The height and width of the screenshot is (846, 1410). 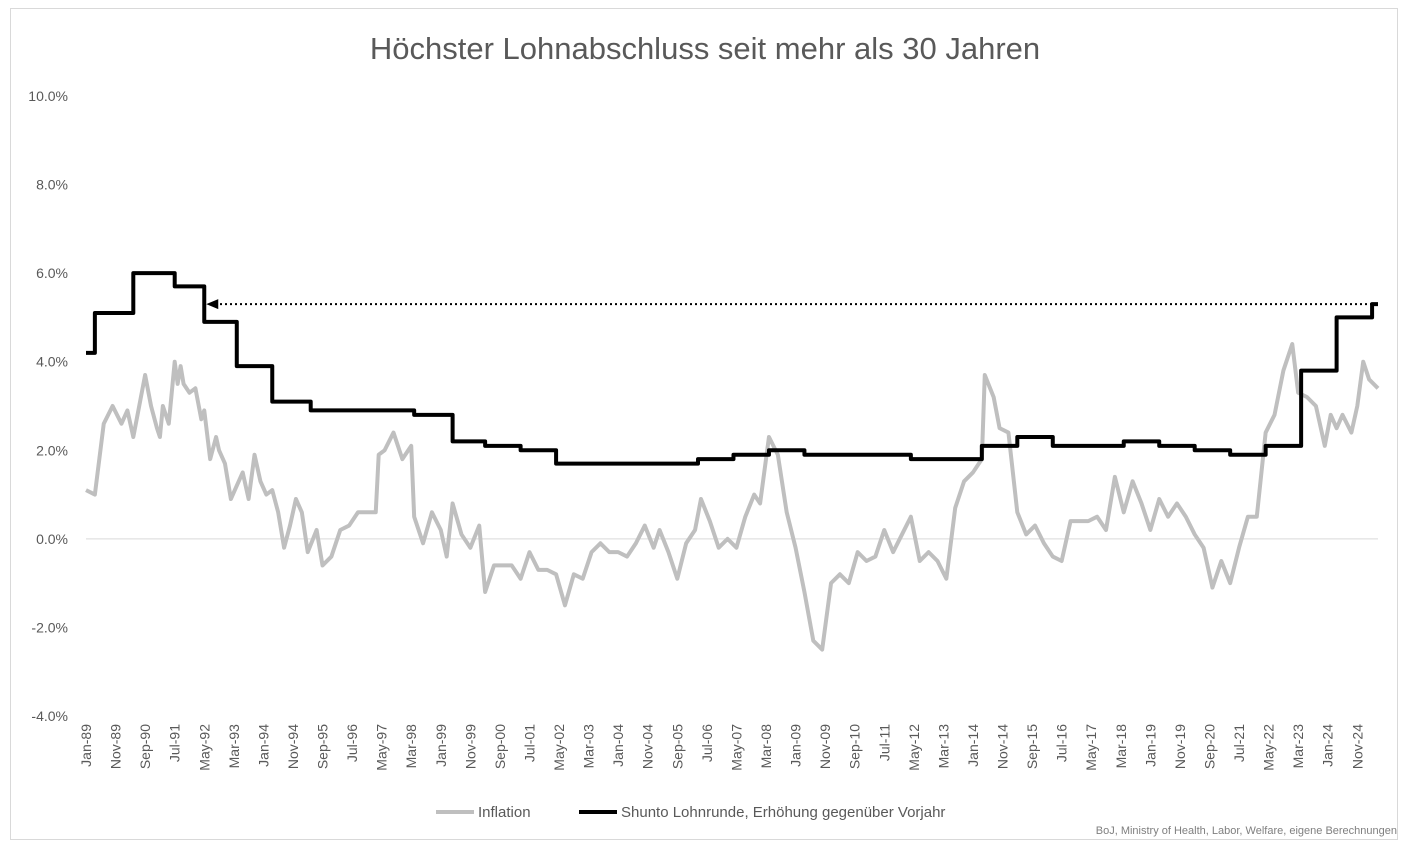 What do you see at coordinates (48, 406) in the screenshot?
I see `y-axis: -4.0% -2.0% 0.0% 2.0% 4.0% 6.0% 8.0% 10.0%` at bounding box center [48, 406].